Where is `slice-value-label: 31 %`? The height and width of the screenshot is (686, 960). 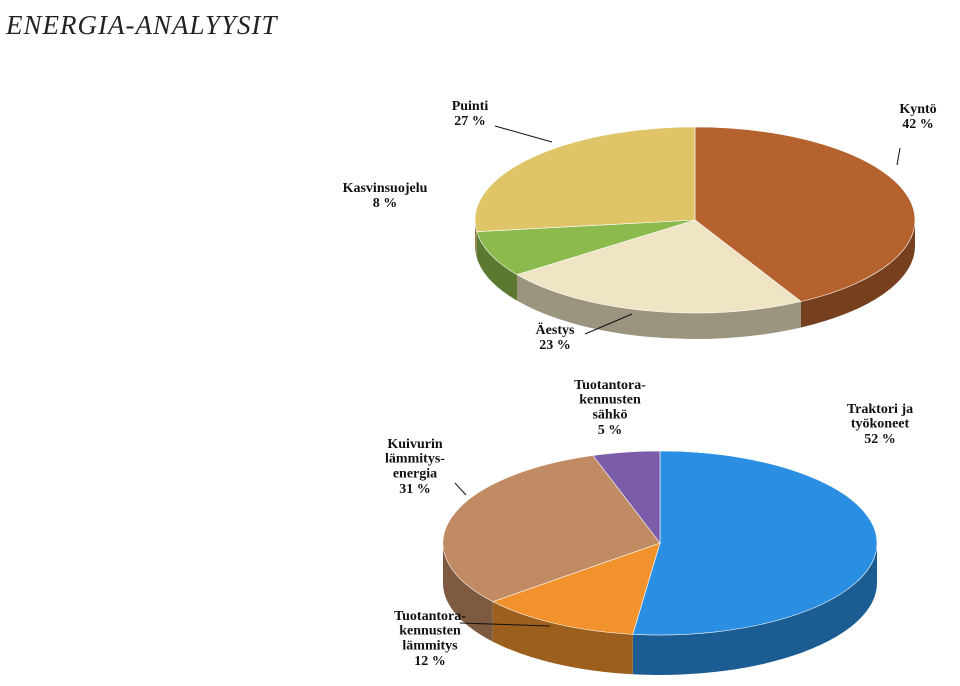
slice-value-label: 31 % is located at coordinates (415, 489).